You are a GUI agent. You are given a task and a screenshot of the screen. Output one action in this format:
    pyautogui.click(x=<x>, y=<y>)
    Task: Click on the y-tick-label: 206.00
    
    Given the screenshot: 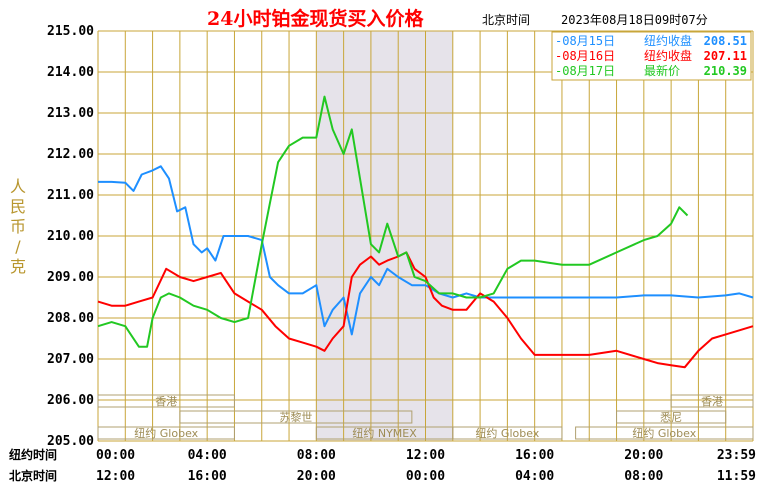 What is the action you would take?
    pyautogui.click(x=70, y=400)
    